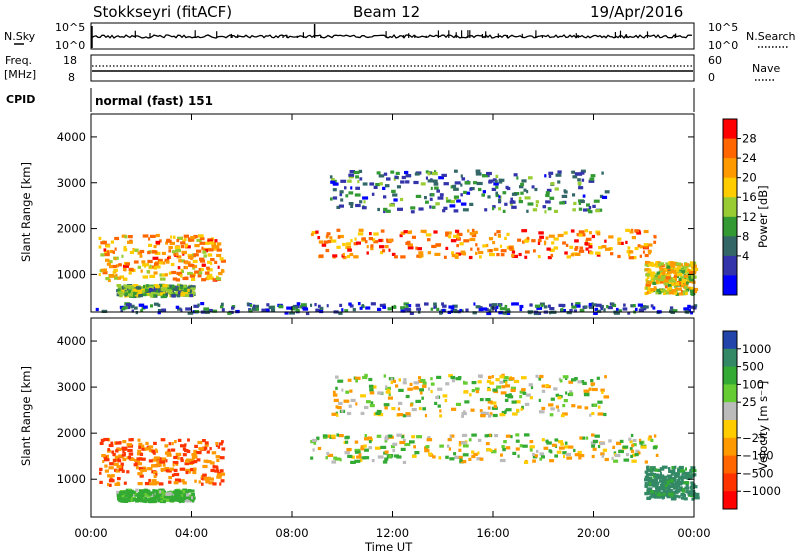  What do you see at coordinates (730, 207) in the screenshot?
I see `colorbar-swatch` at bounding box center [730, 207].